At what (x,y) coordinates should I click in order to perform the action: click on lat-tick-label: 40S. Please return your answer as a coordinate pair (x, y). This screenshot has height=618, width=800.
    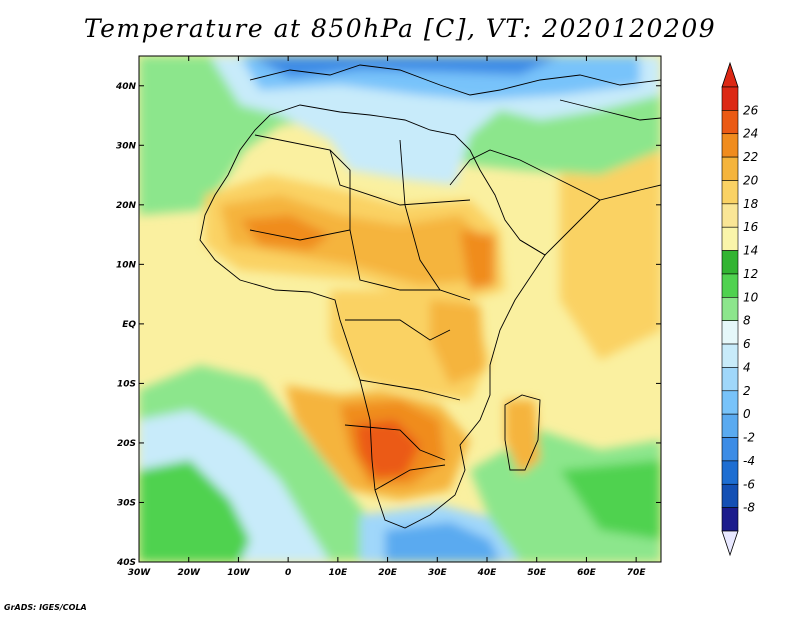
    Looking at the image, I should click on (126, 563).